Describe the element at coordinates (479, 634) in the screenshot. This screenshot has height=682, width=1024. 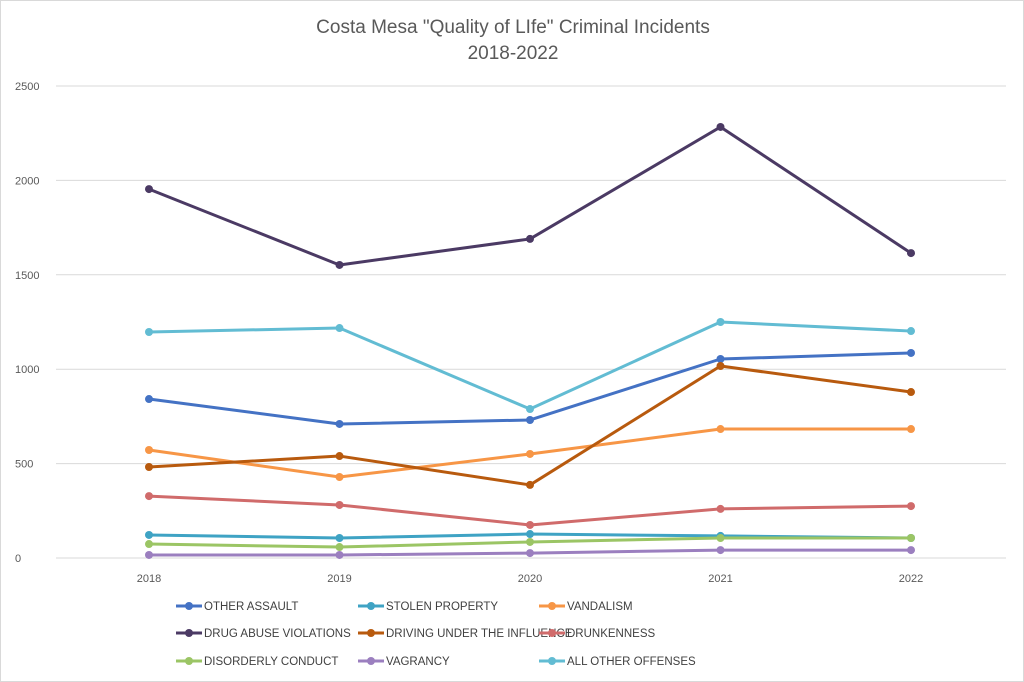
I see `legend-label: DRIVING UNDER THE INFLUENCE` at that location.